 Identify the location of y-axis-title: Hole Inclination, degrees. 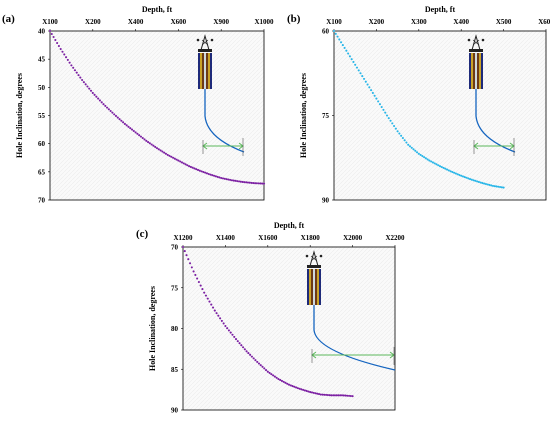
(152, 328).